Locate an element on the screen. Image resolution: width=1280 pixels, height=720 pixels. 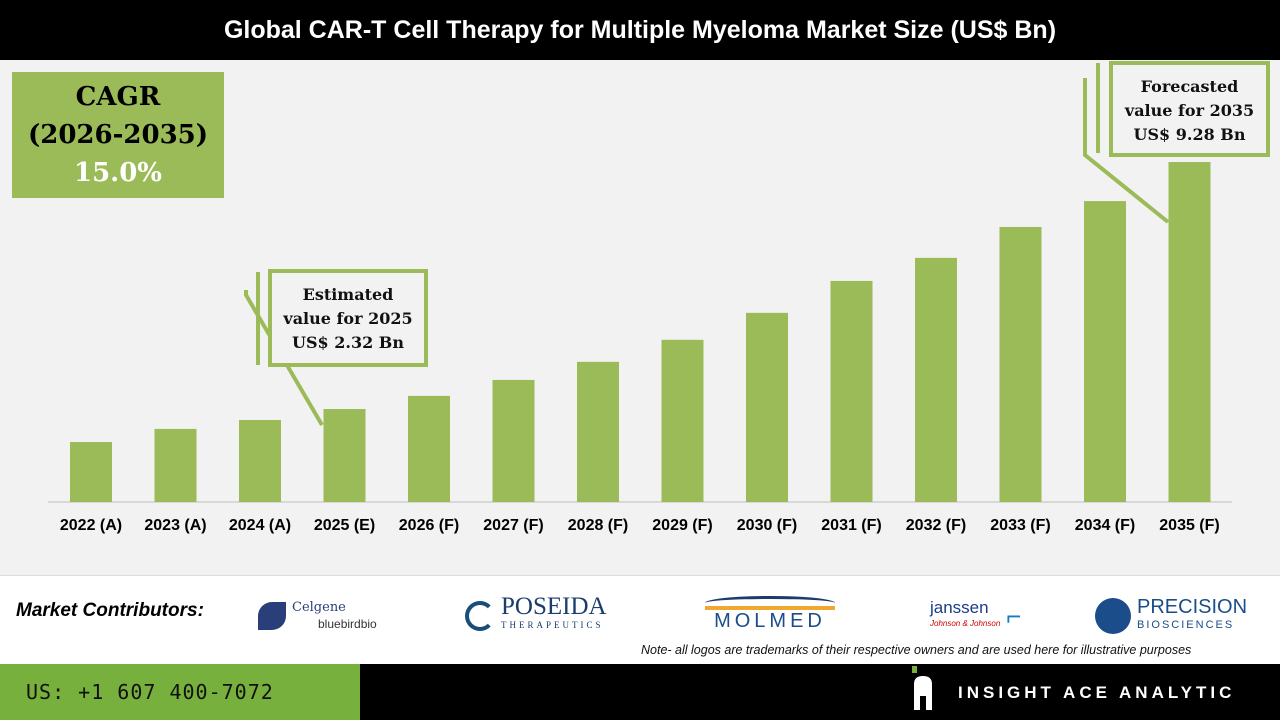
x-tick-label: 2023 (A) is located at coordinates (175, 525).